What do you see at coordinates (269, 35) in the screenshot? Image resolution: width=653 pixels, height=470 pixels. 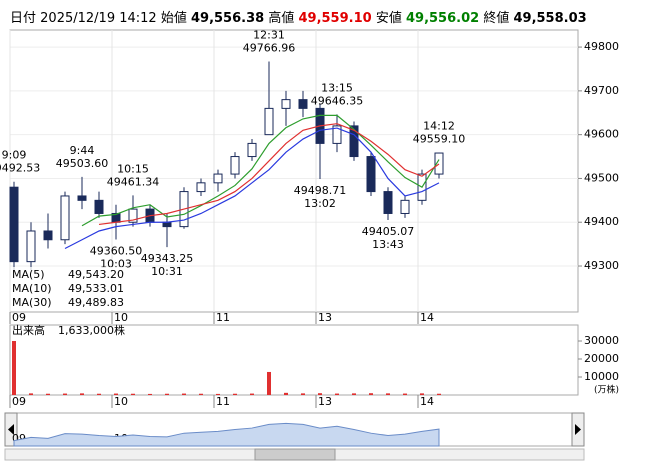 I see `annotation-time: 12:31` at bounding box center [269, 35].